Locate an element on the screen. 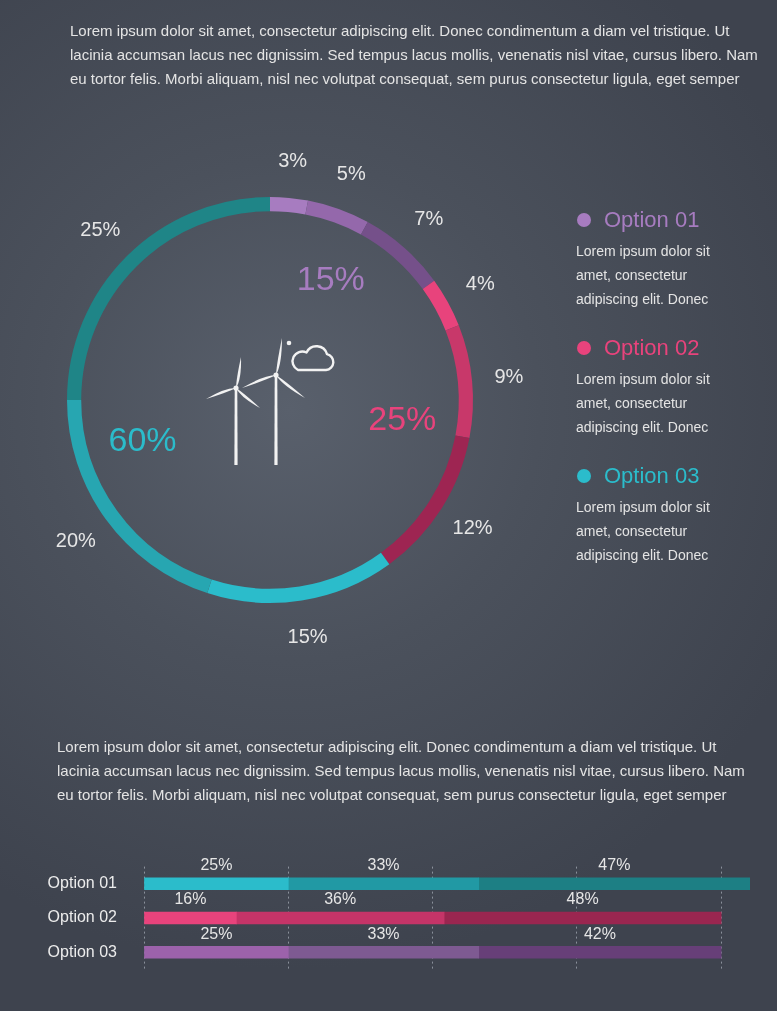 This screenshot has height=1011, width=777. data-label: 7% is located at coordinates (429, 218).